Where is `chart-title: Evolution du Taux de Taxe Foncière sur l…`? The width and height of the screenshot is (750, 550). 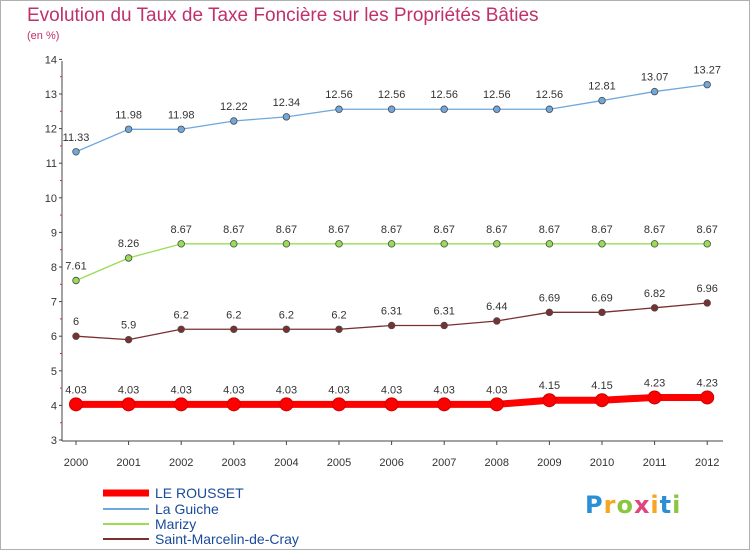 chart-title: Evolution du Taux de Taxe Foncière sur l… is located at coordinates (283, 15).